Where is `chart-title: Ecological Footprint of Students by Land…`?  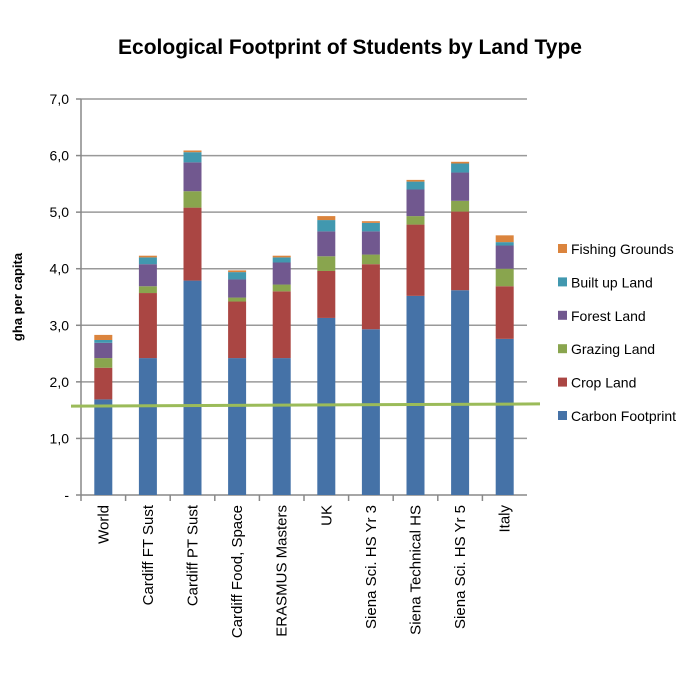
chart-title: Ecological Footprint of Students by Land… is located at coordinates (350, 47).